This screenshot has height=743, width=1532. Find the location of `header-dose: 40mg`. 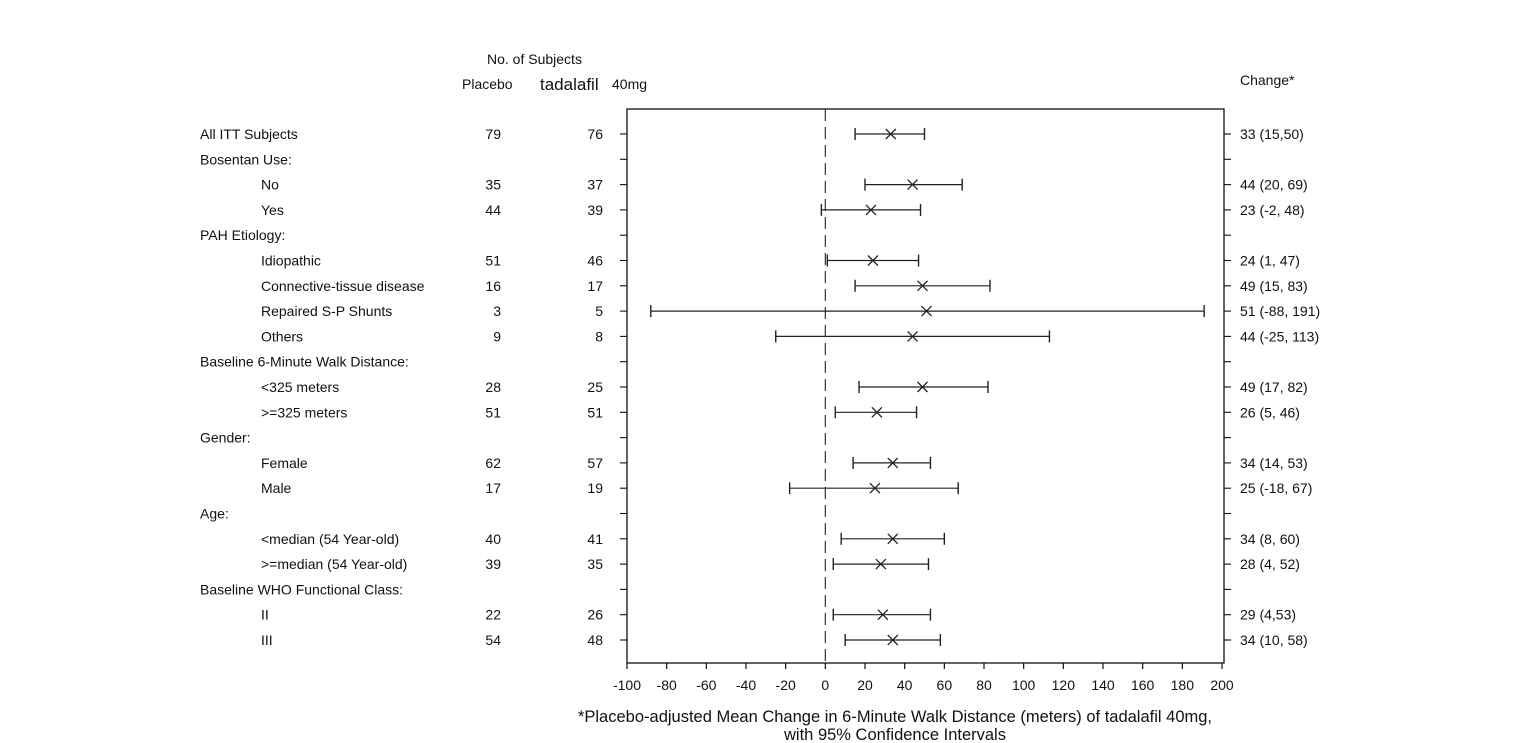

header-dose: 40mg is located at coordinates (629, 84).